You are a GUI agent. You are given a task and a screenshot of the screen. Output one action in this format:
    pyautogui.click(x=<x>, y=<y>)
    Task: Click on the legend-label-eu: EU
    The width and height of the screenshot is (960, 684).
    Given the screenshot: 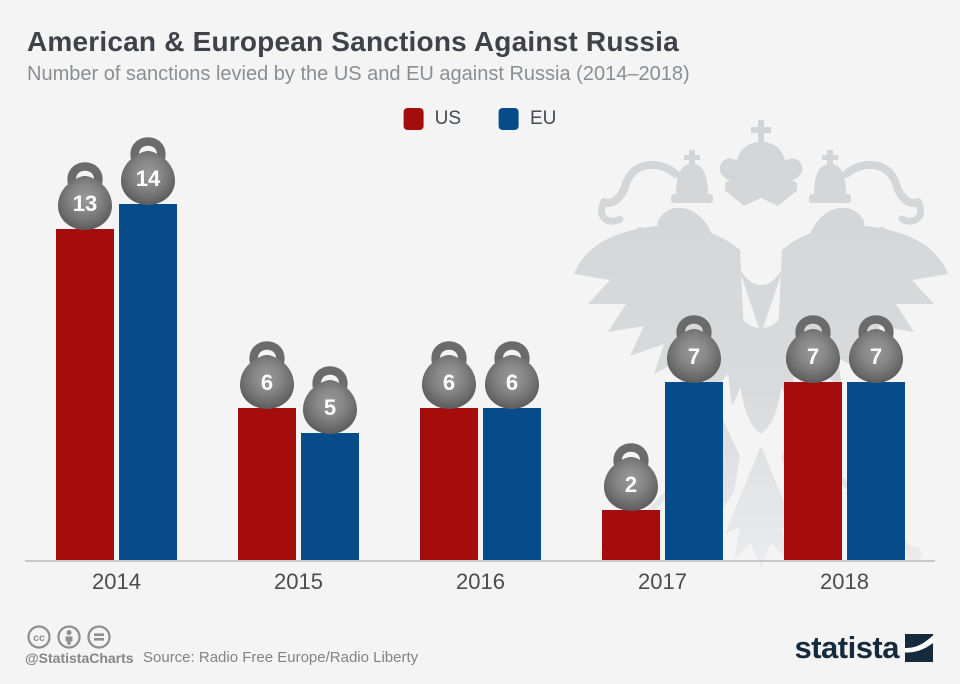 What is the action you would take?
    pyautogui.click(x=543, y=118)
    